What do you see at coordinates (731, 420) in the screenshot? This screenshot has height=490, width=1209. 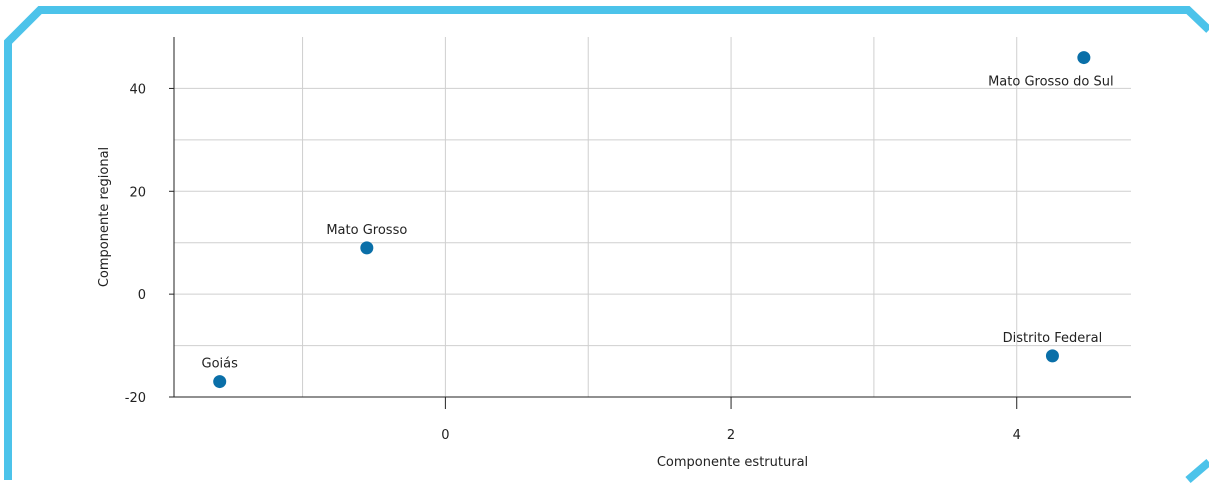 I see `x-tick-labels: 0 2 4` at bounding box center [731, 420].